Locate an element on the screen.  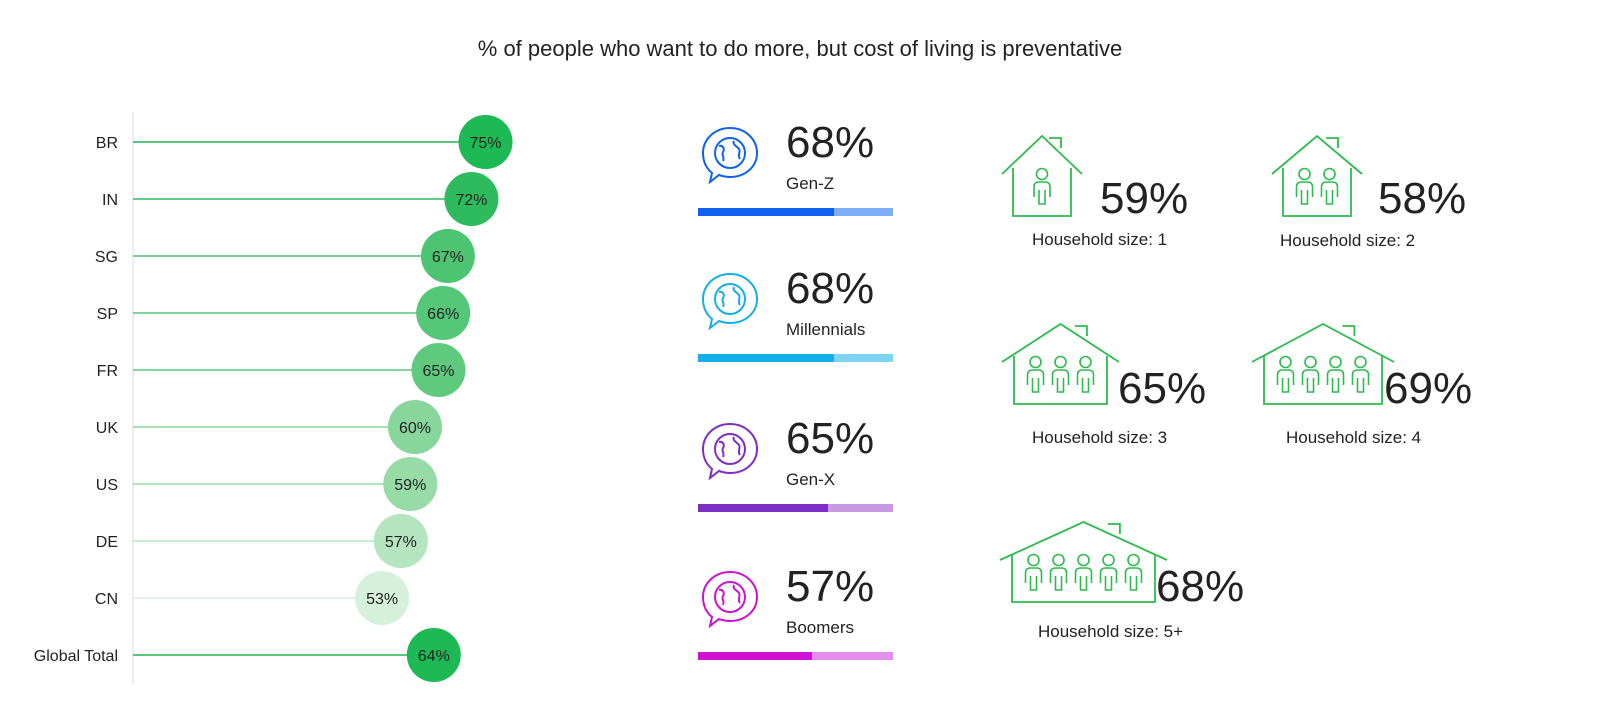
category-label: SG is located at coordinates (106, 257).